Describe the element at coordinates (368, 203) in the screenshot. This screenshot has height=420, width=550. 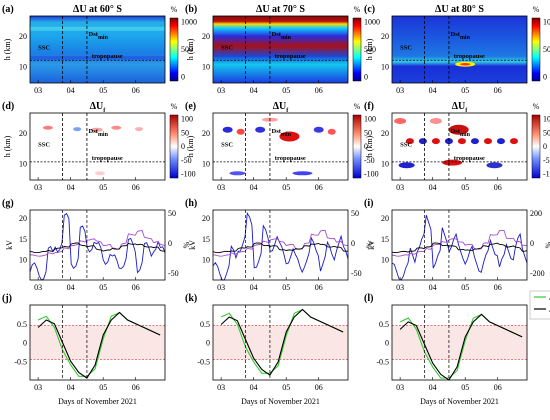
I see `panel-label-i: (i)` at that location.